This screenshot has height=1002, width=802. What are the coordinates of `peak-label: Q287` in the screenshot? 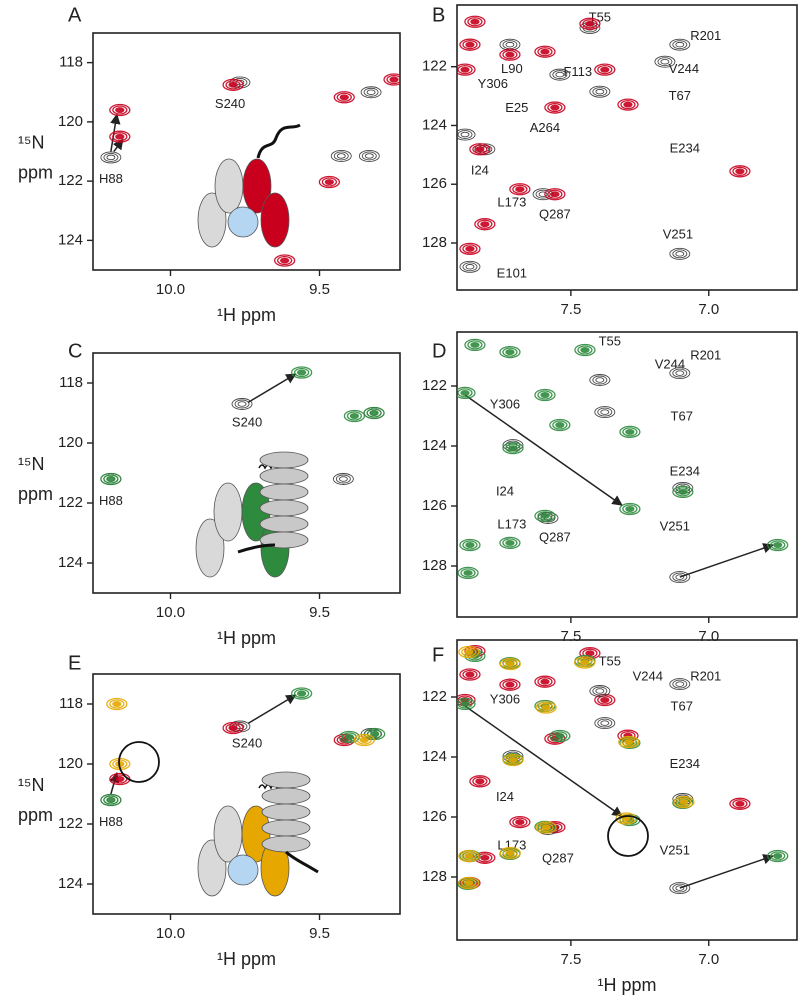 It's located at (558, 857).